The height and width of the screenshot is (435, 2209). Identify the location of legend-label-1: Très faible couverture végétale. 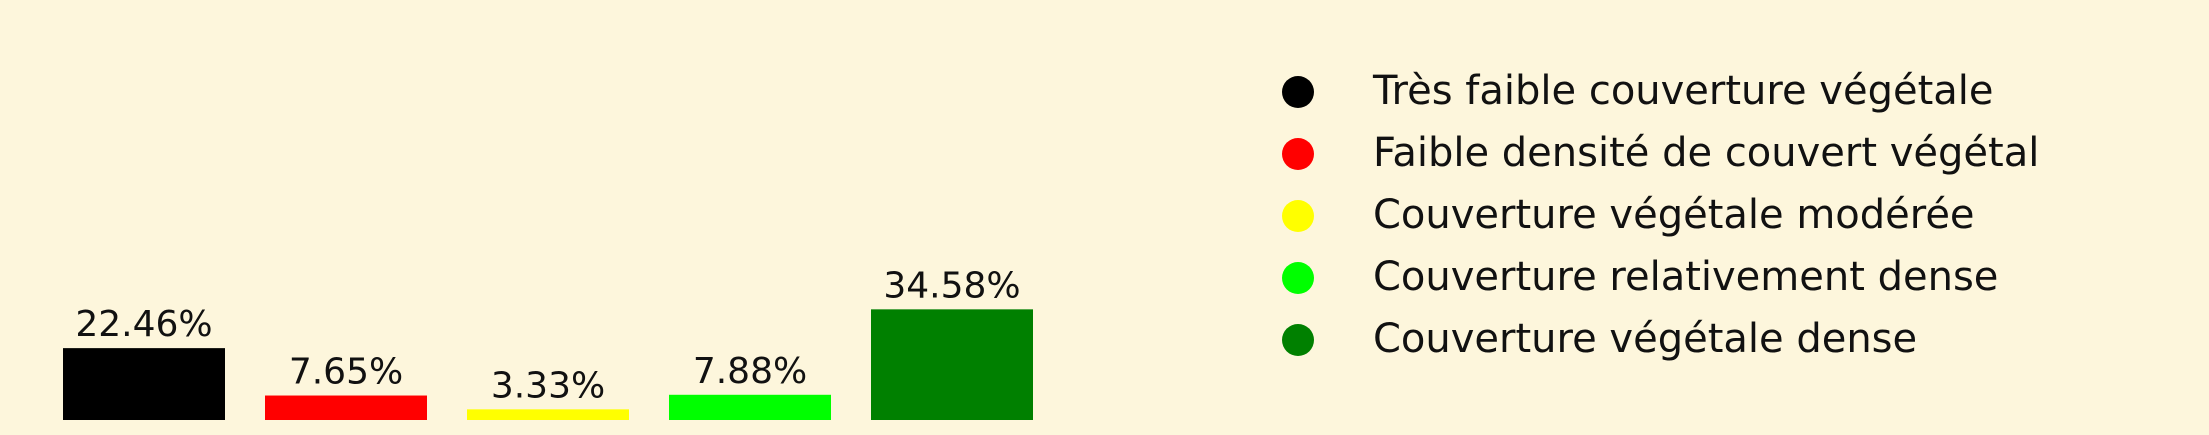
(1683, 91).